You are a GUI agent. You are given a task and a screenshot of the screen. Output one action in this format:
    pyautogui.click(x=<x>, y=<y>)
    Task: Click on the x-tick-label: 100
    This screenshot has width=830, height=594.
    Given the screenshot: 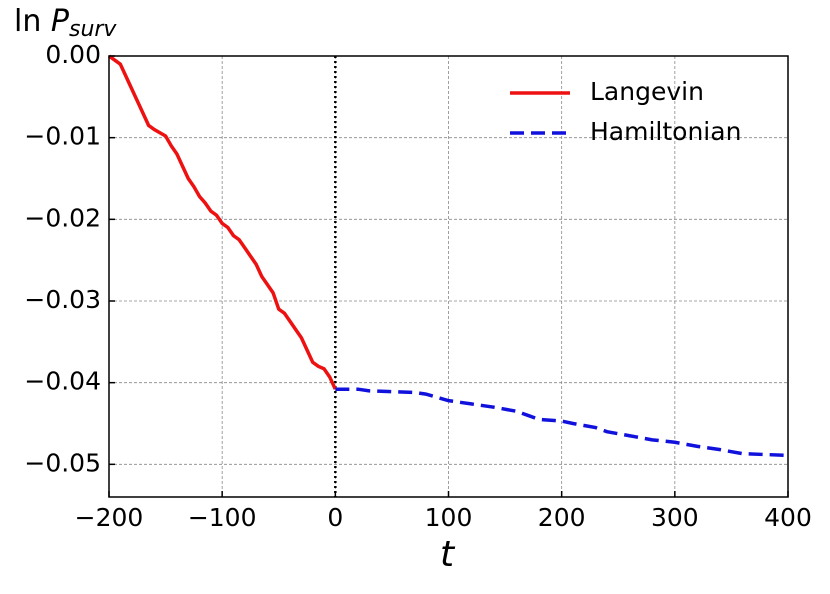 What is the action you would take?
    pyautogui.click(x=449, y=517)
    